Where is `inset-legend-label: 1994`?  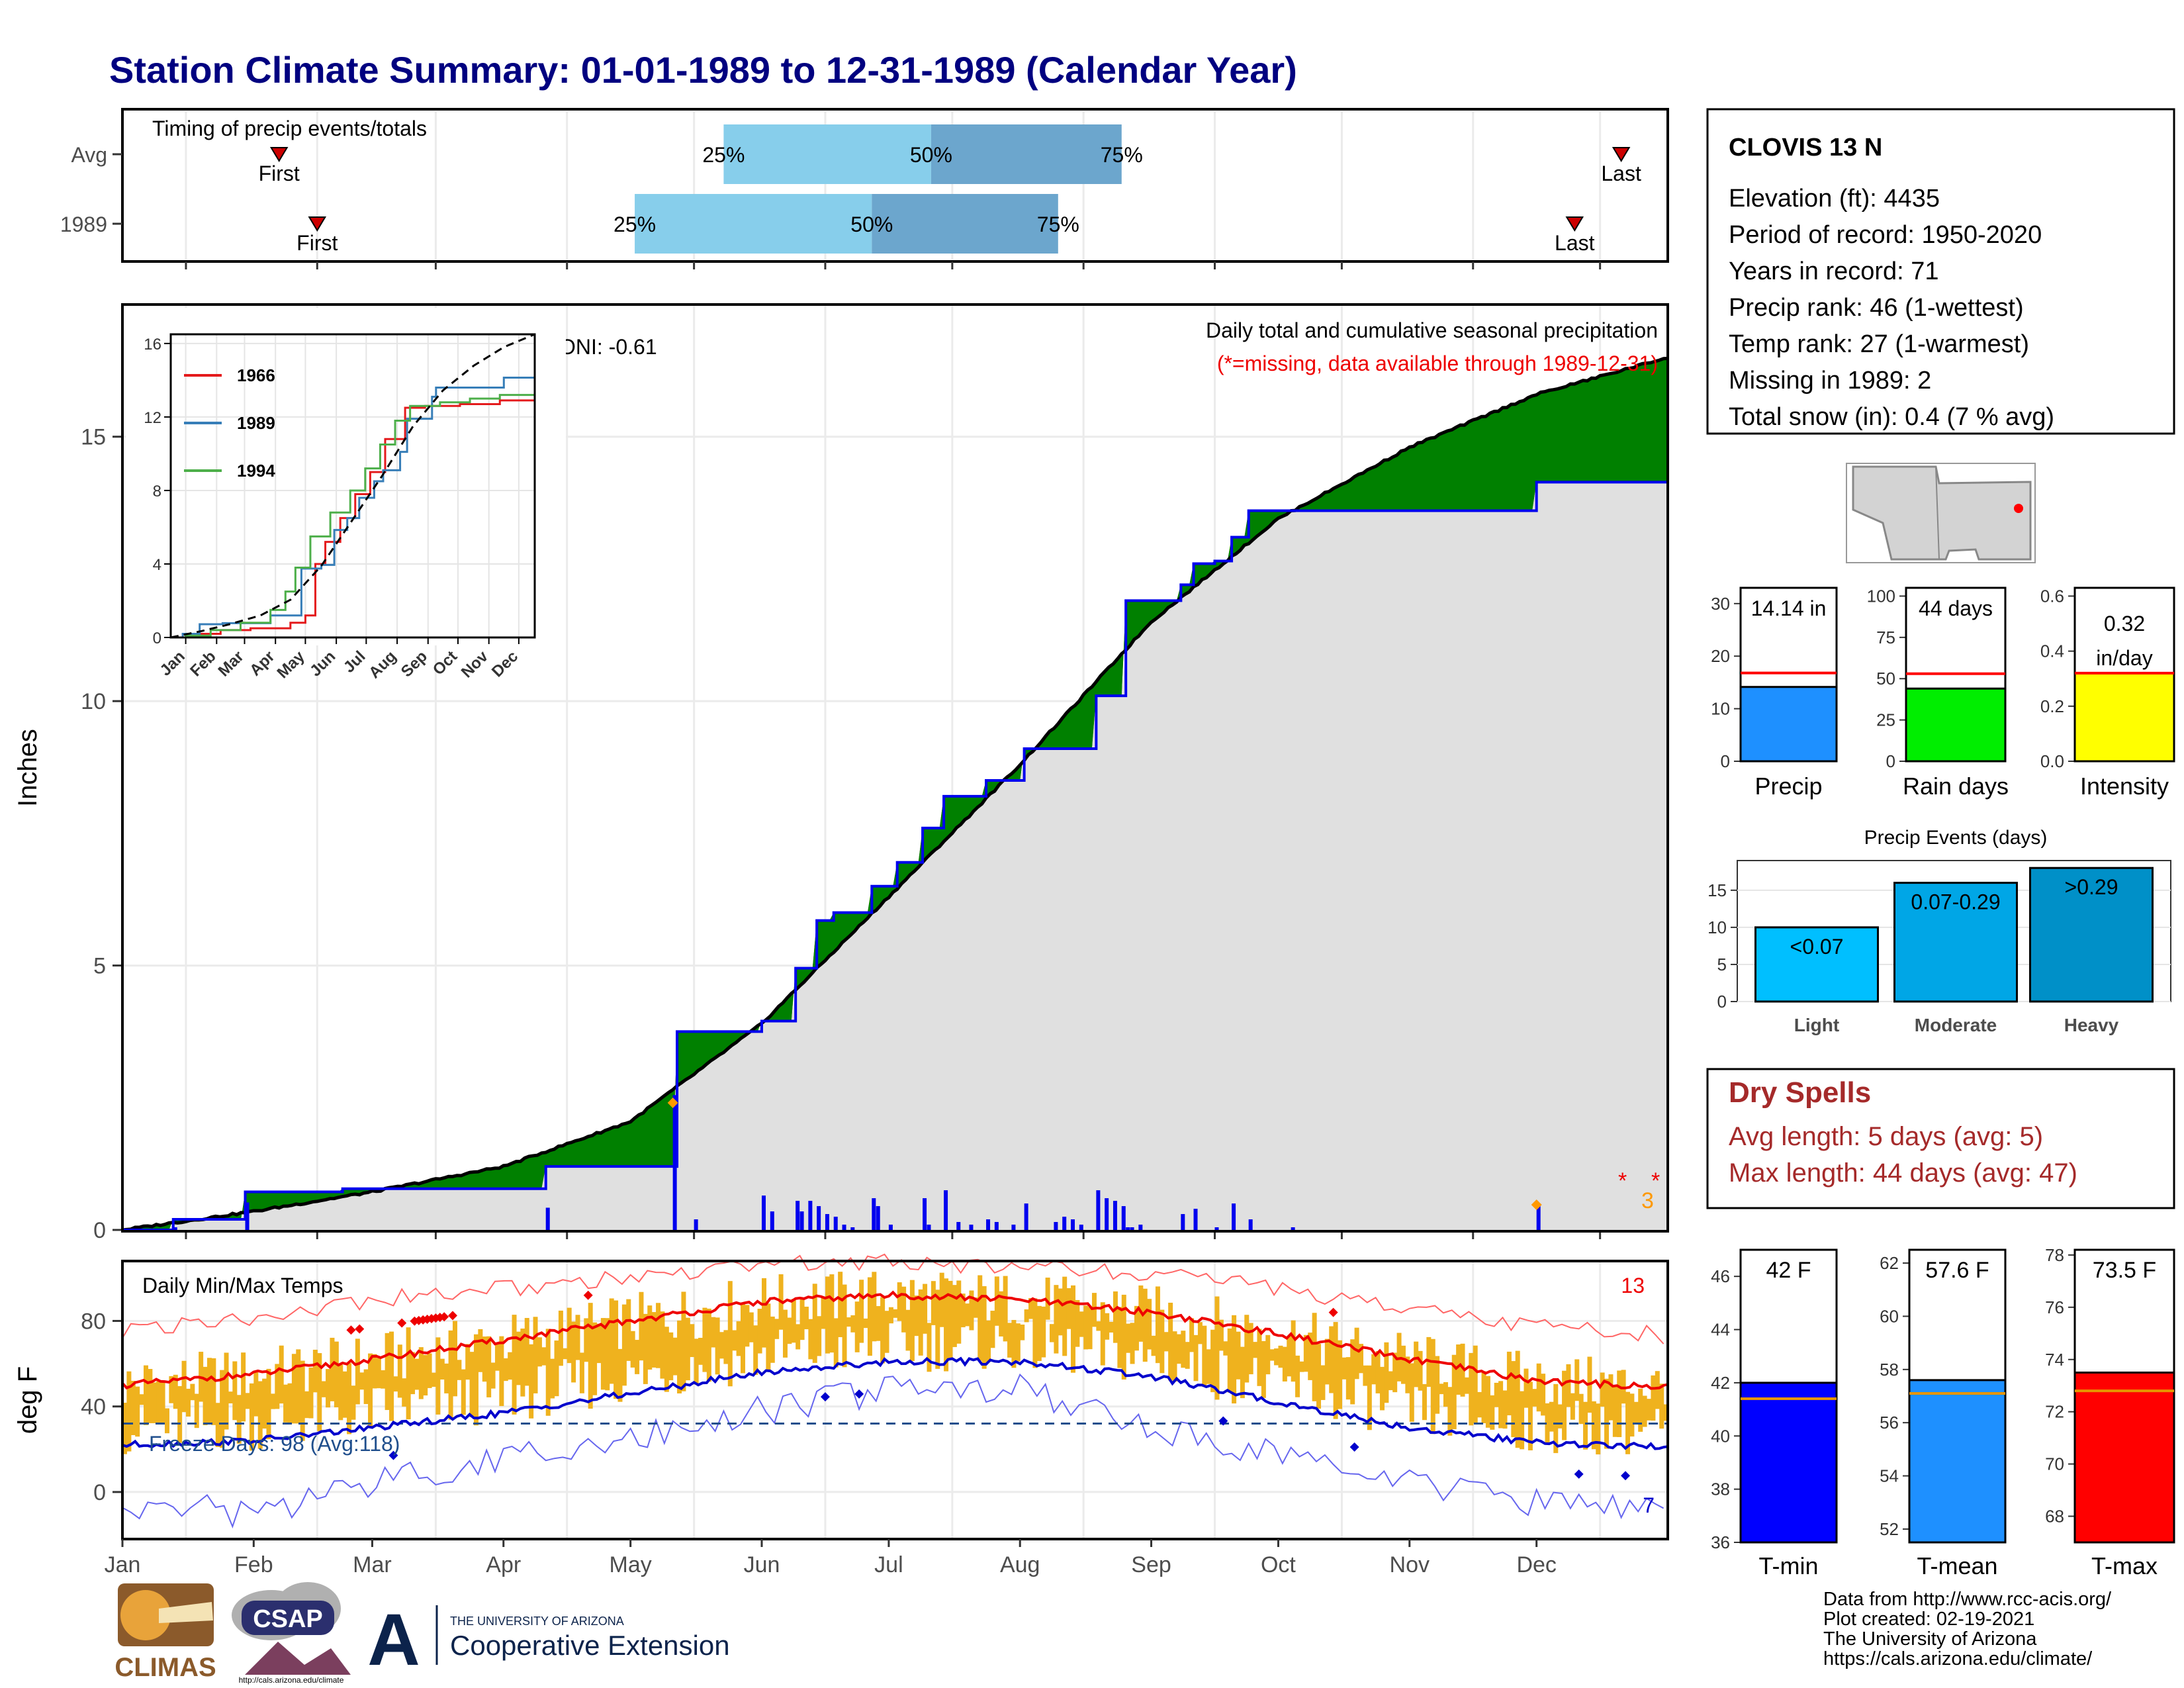
inset-legend-label: 1994 is located at coordinates (256, 471).